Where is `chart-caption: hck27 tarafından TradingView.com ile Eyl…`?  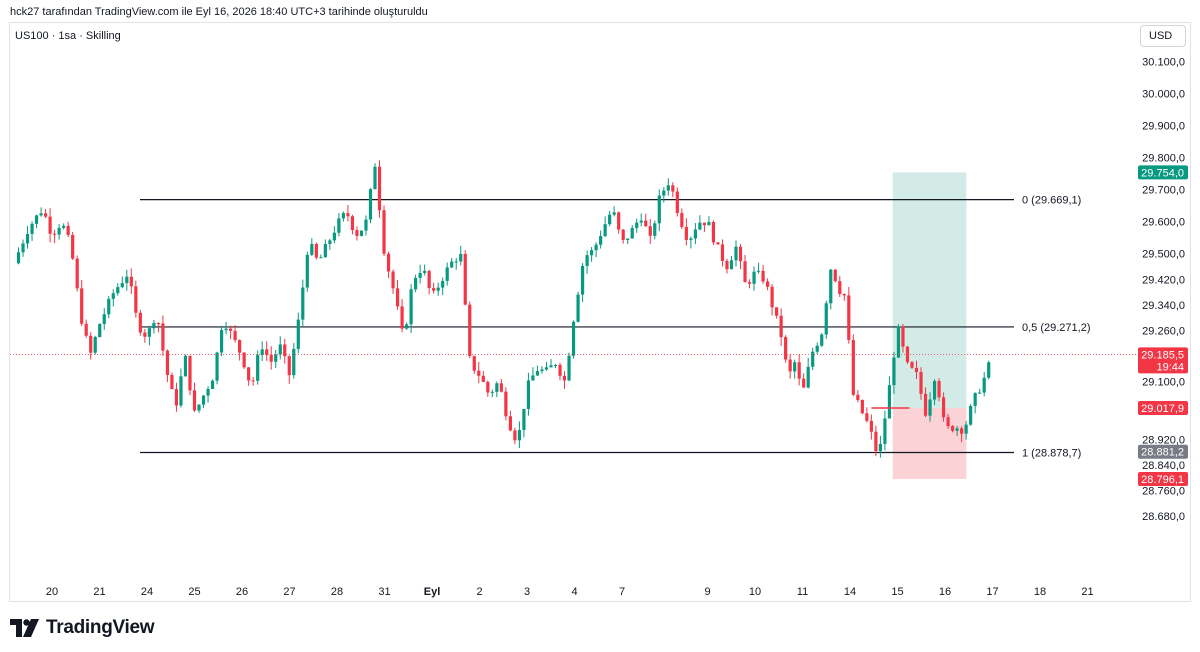 chart-caption: hck27 tarafından TradingView.com ile Eyl… is located at coordinates (219, 12).